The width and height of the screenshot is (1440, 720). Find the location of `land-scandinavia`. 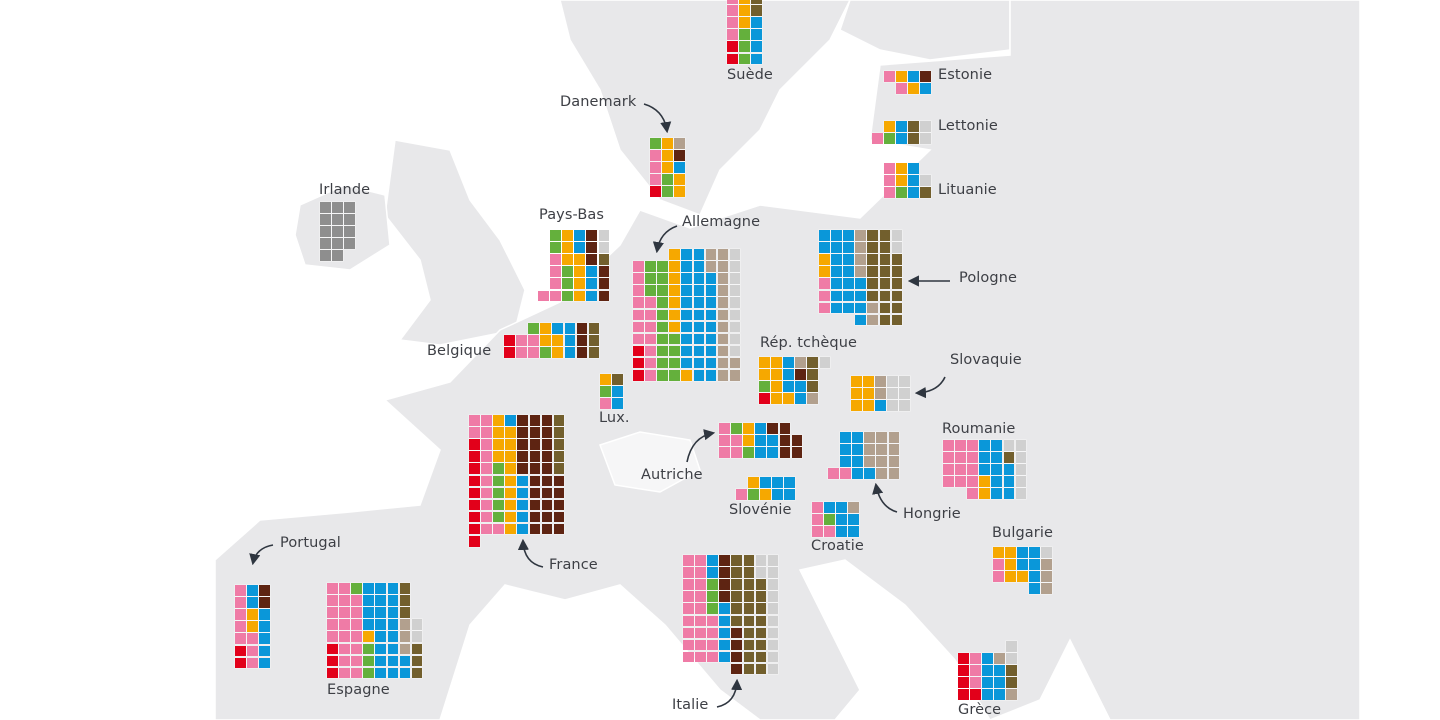

land-scandinavia is located at coordinates (705, 108).